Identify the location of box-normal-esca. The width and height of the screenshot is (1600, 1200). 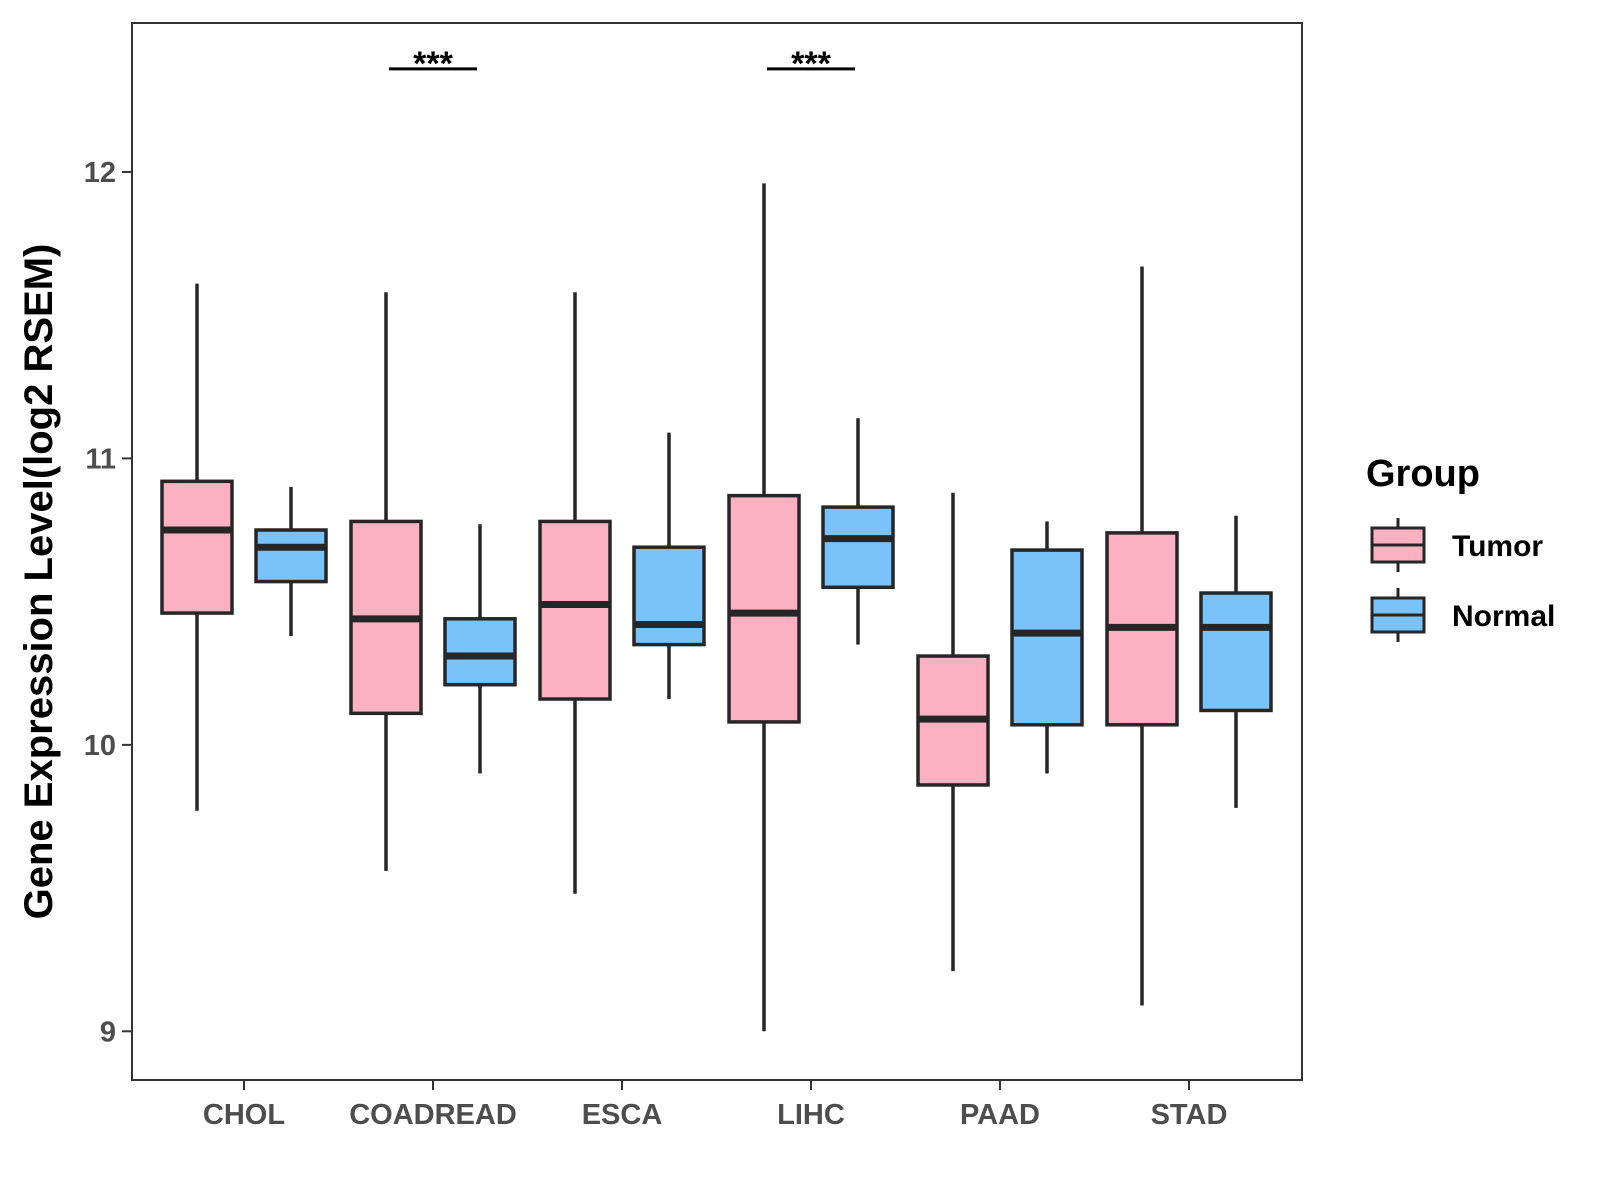
(669, 566).